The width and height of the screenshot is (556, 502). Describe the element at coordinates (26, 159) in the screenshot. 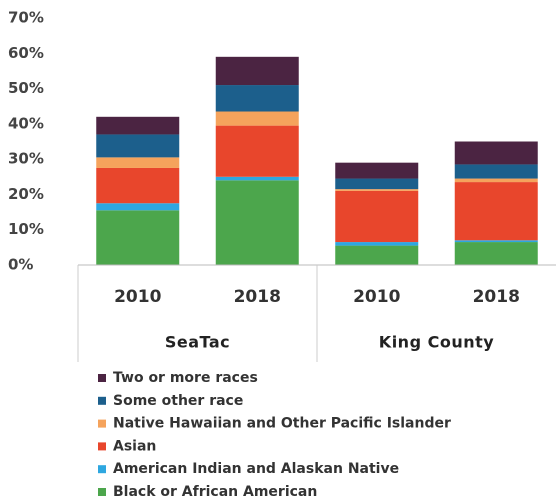

I see `y-tick-label: 30%` at that location.